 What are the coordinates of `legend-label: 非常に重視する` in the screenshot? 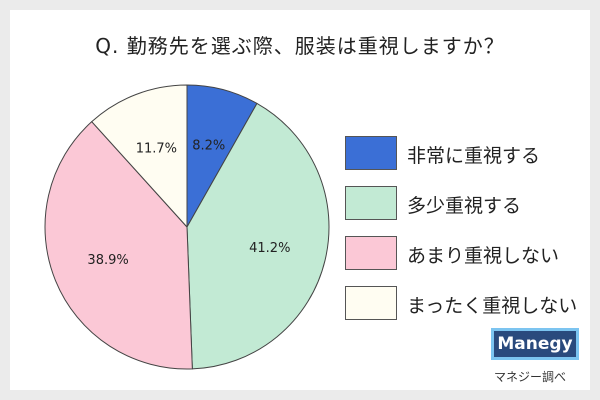 It's located at (474, 156).